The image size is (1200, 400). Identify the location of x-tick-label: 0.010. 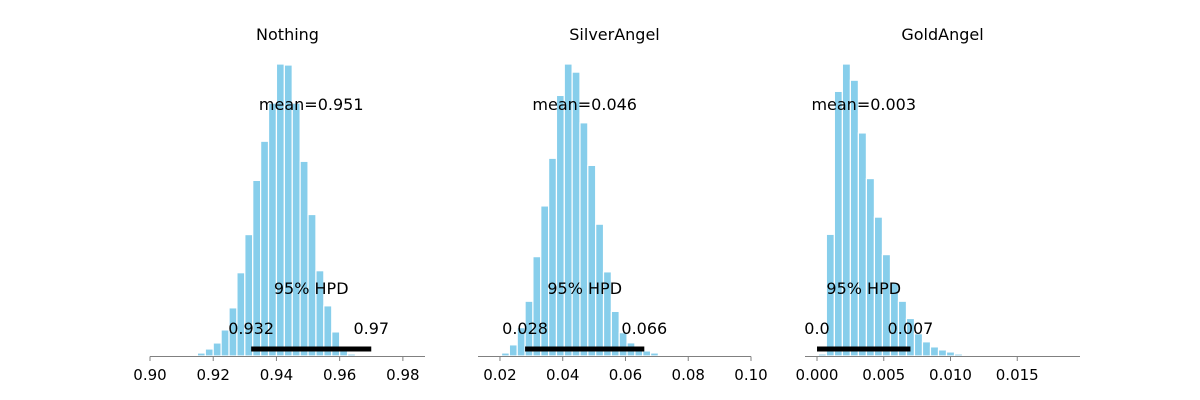
(950, 375).